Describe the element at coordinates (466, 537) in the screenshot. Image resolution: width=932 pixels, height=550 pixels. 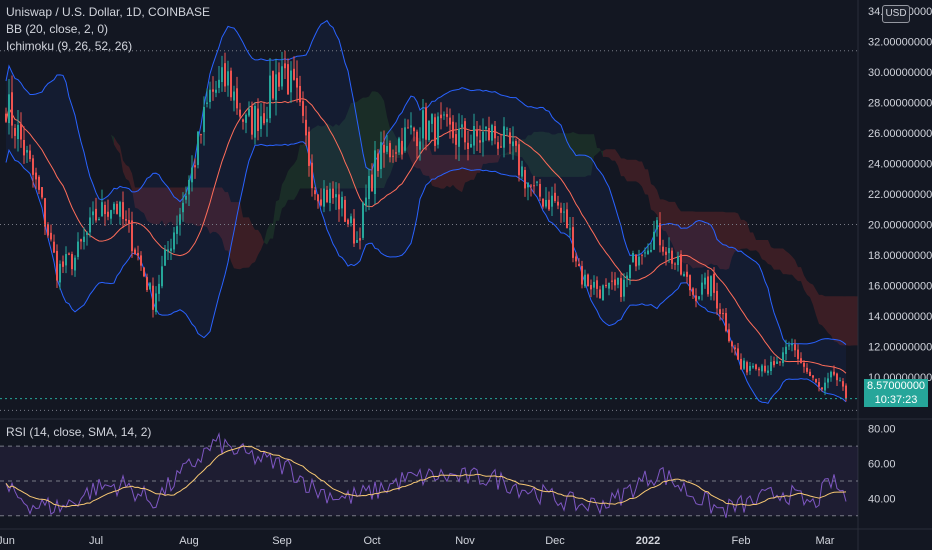
I see `time-axis: Jun Jul Aug Sep Oct Nov Dec 2022 Feb Mar` at that location.